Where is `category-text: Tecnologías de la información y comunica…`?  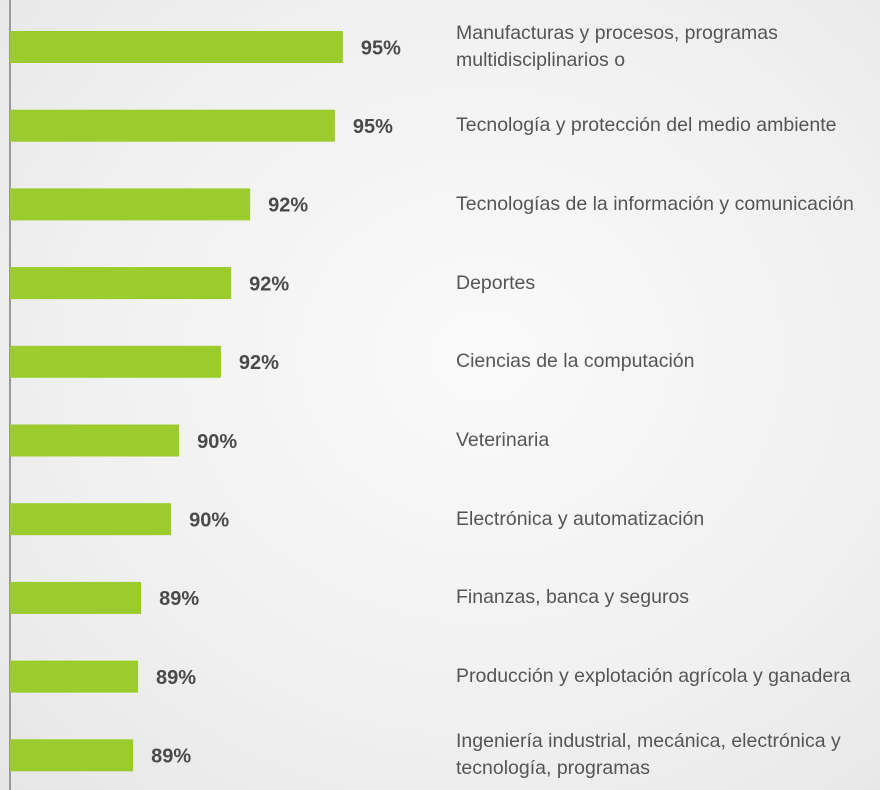 category-text: Tecnologías de la información y comunica… is located at coordinates (655, 203).